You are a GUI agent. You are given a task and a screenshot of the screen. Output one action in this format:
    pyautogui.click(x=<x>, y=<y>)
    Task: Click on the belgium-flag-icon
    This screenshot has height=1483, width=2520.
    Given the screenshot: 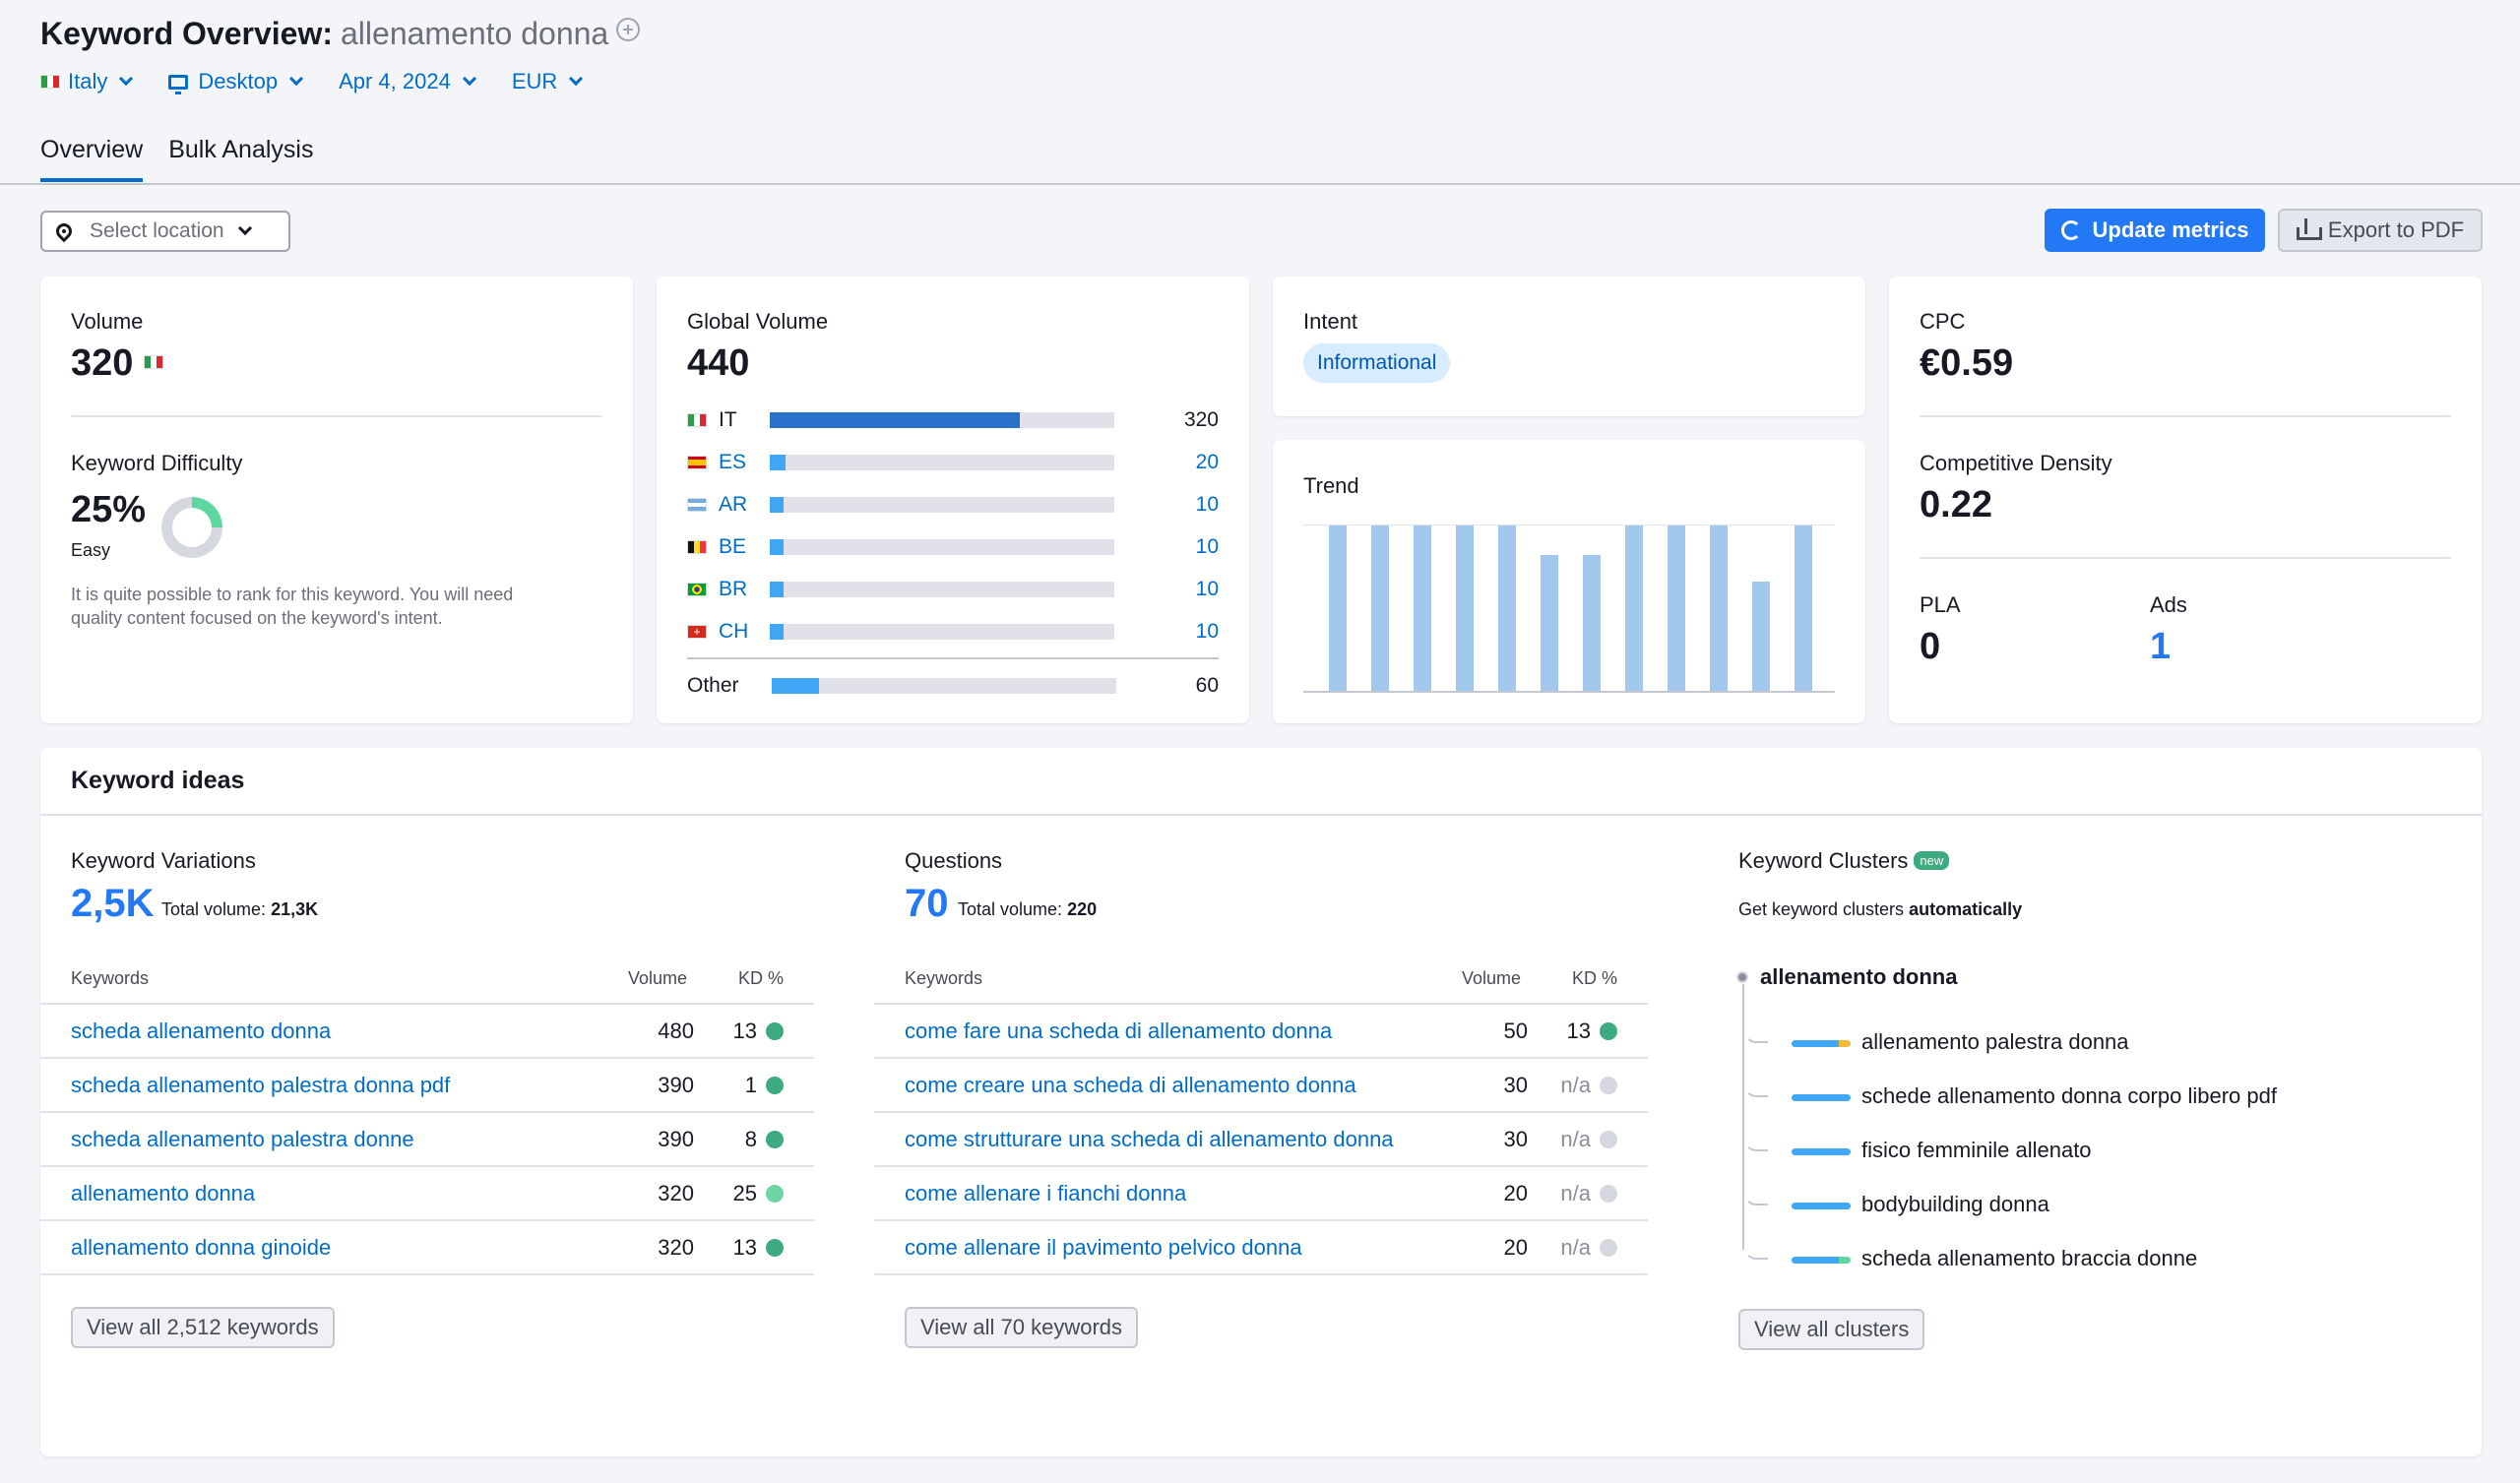 What is the action you would take?
    pyautogui.click(x=697, y=547)
    